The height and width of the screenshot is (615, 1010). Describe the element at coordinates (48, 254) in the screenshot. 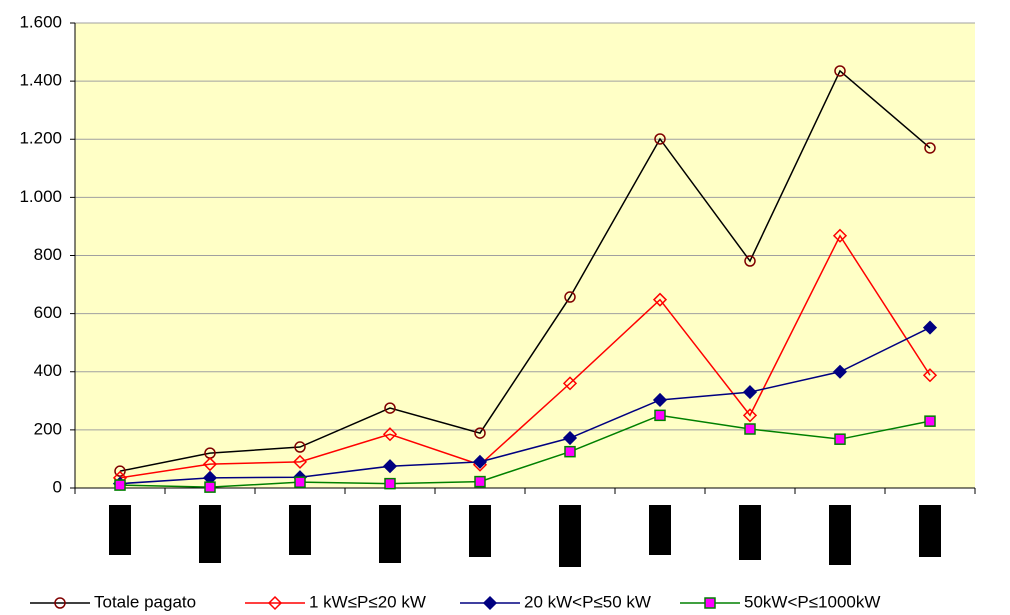

I see `y-tick-label: 800` at that location.